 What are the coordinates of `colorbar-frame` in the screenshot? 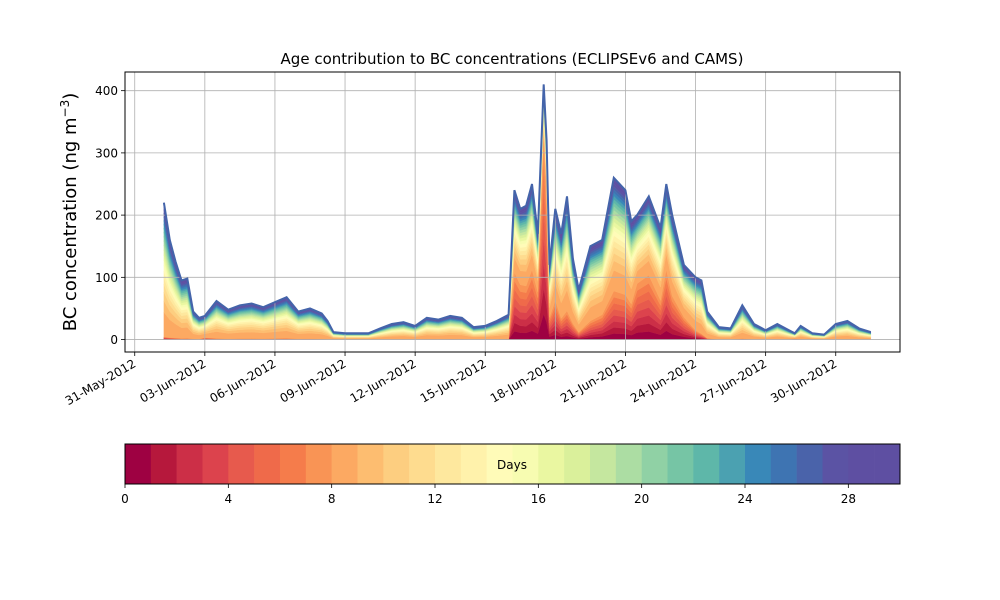 It's located at (512, 464).